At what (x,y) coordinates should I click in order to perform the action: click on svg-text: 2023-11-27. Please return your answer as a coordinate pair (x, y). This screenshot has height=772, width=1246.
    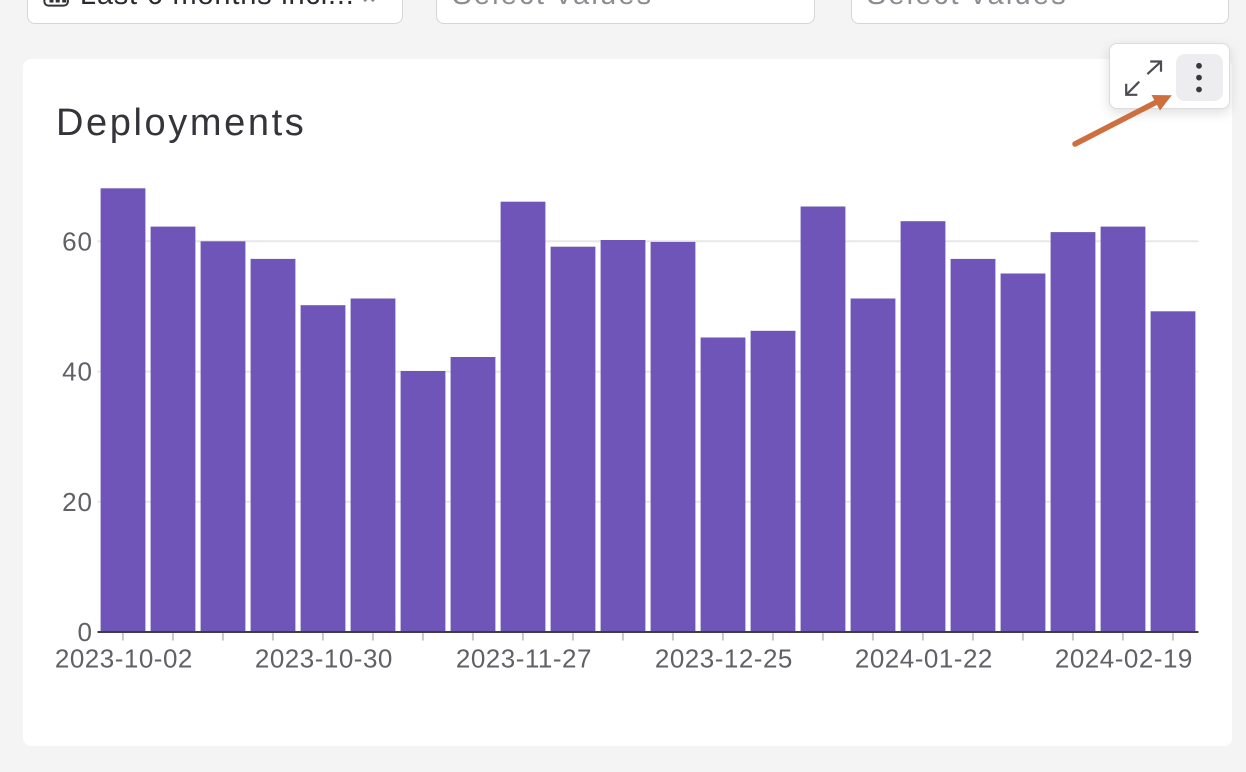
    Looking at the image, I should click on (524, 659).